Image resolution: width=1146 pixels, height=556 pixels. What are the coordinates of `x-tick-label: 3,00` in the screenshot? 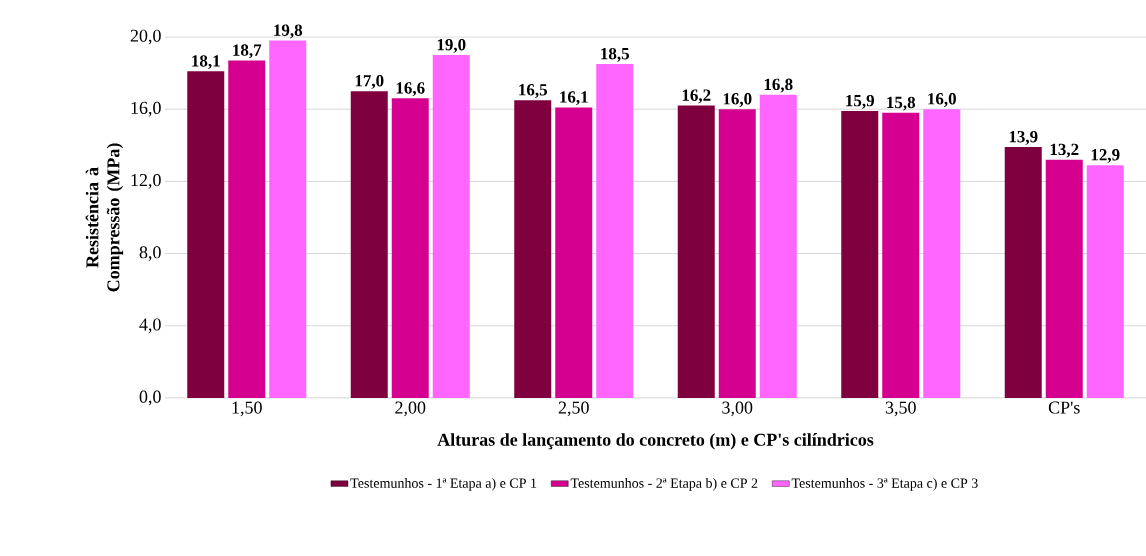 It's located at (737, 409).